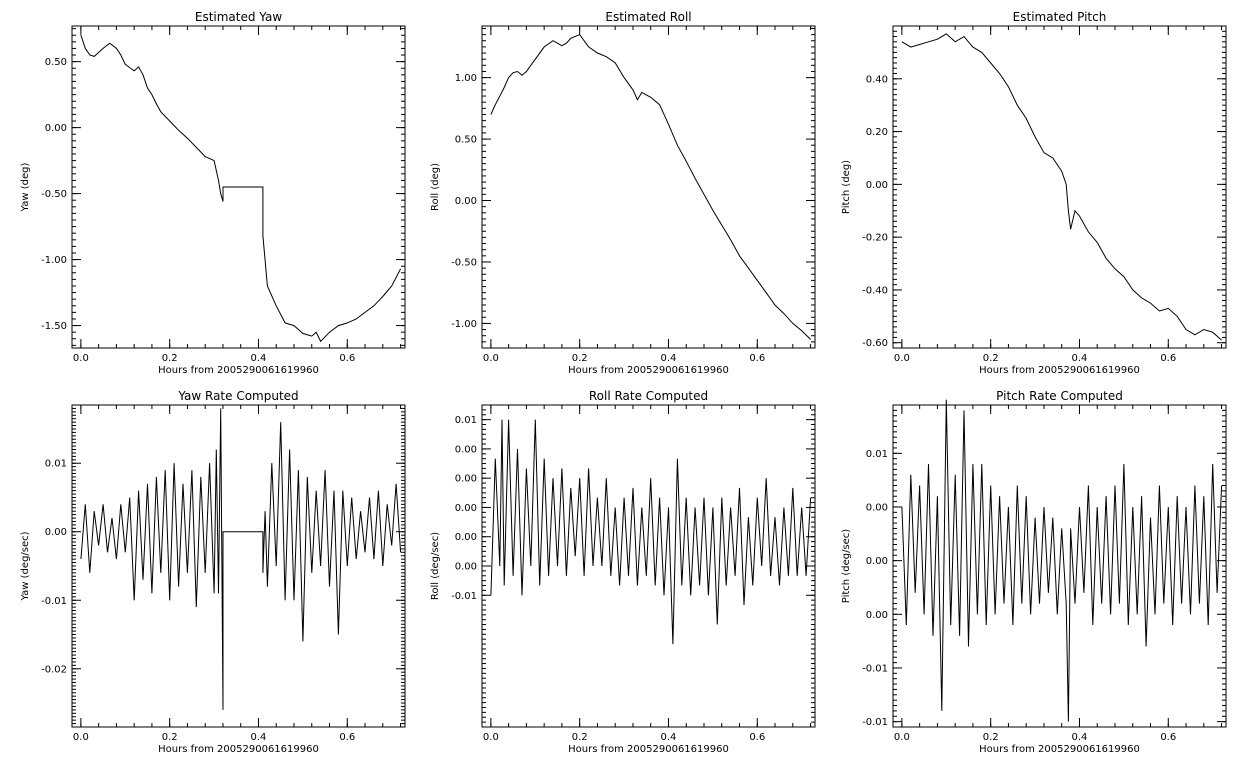  What do you see at coordinates (648, 396) in the screenshot?
I see `chart-title: Roll Rate Computed` at bounding box center [648, 396].